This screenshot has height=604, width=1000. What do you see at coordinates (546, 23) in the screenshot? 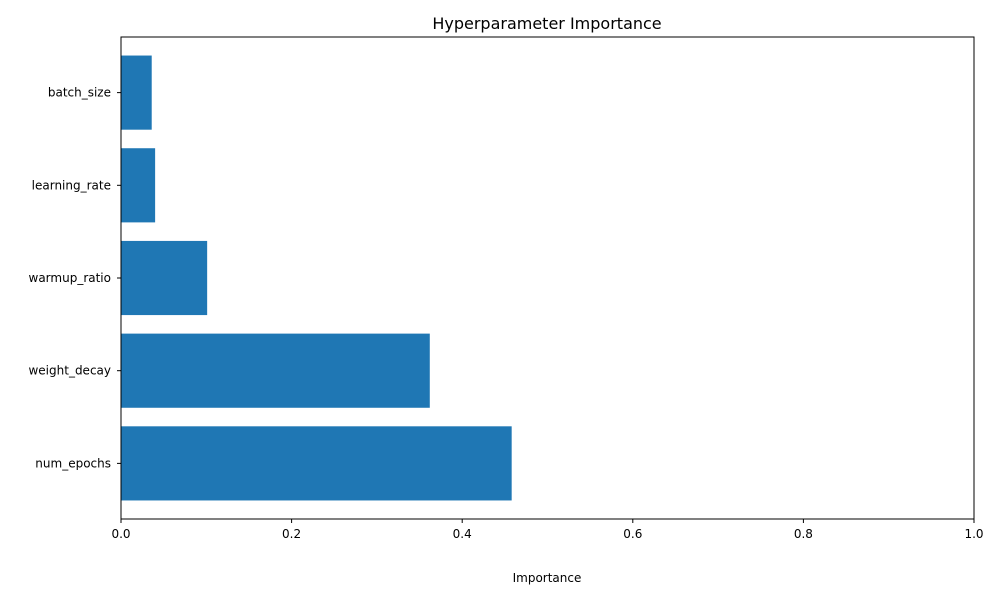
I see `chart-title: Hyperparameter Importance` at bounding box center [546, 23].